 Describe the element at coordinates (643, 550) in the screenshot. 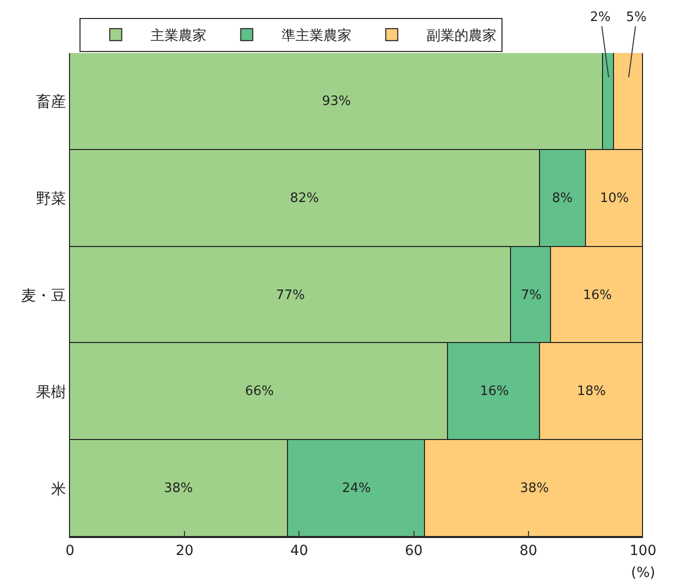

I see `x-tick-label: 100` at that location.